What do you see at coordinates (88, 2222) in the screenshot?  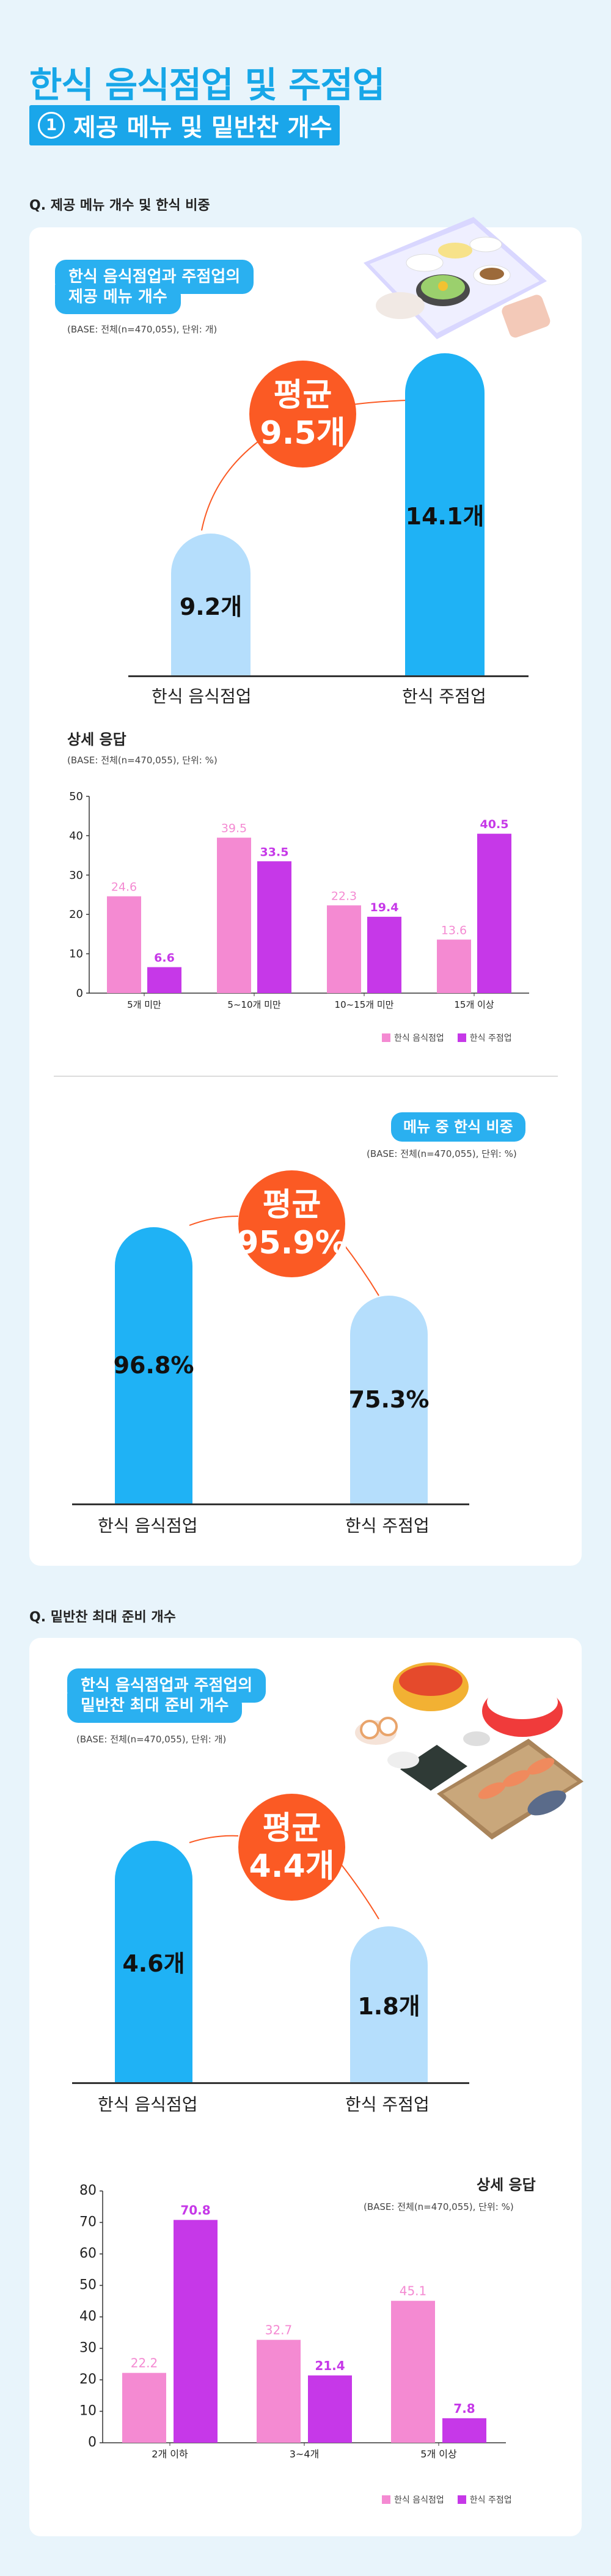 I see `y-tick-label: 70` at bounding box center [88, 2222].